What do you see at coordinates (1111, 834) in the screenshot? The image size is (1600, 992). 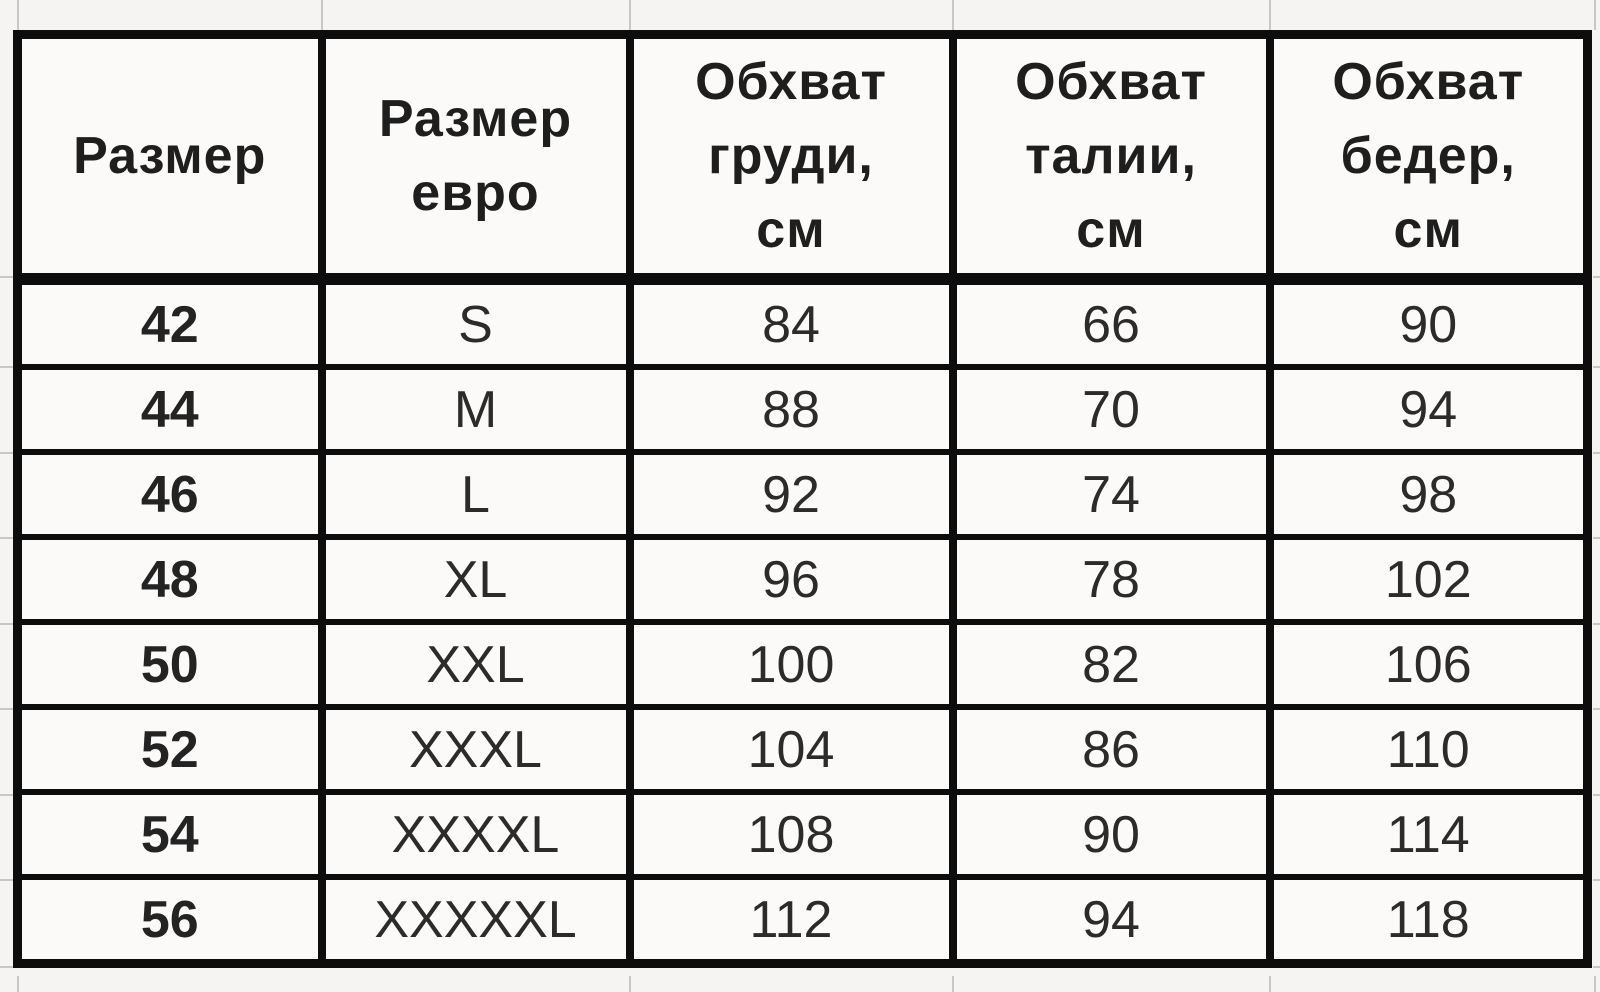 I see `cell-waist_cm: 90` at bounding box center [1111, 834].